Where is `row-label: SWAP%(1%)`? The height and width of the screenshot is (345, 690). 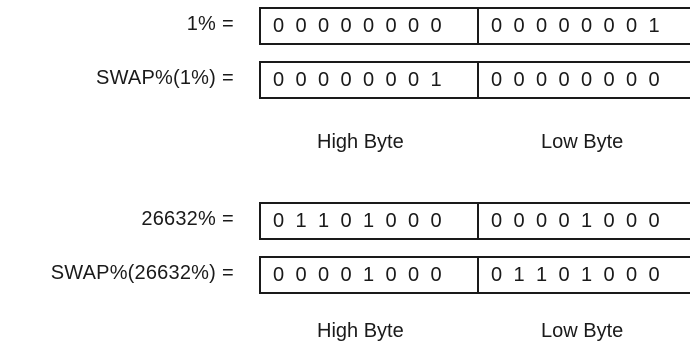 row-label: SWAP%(1%) is located at coordinates (156, 78).